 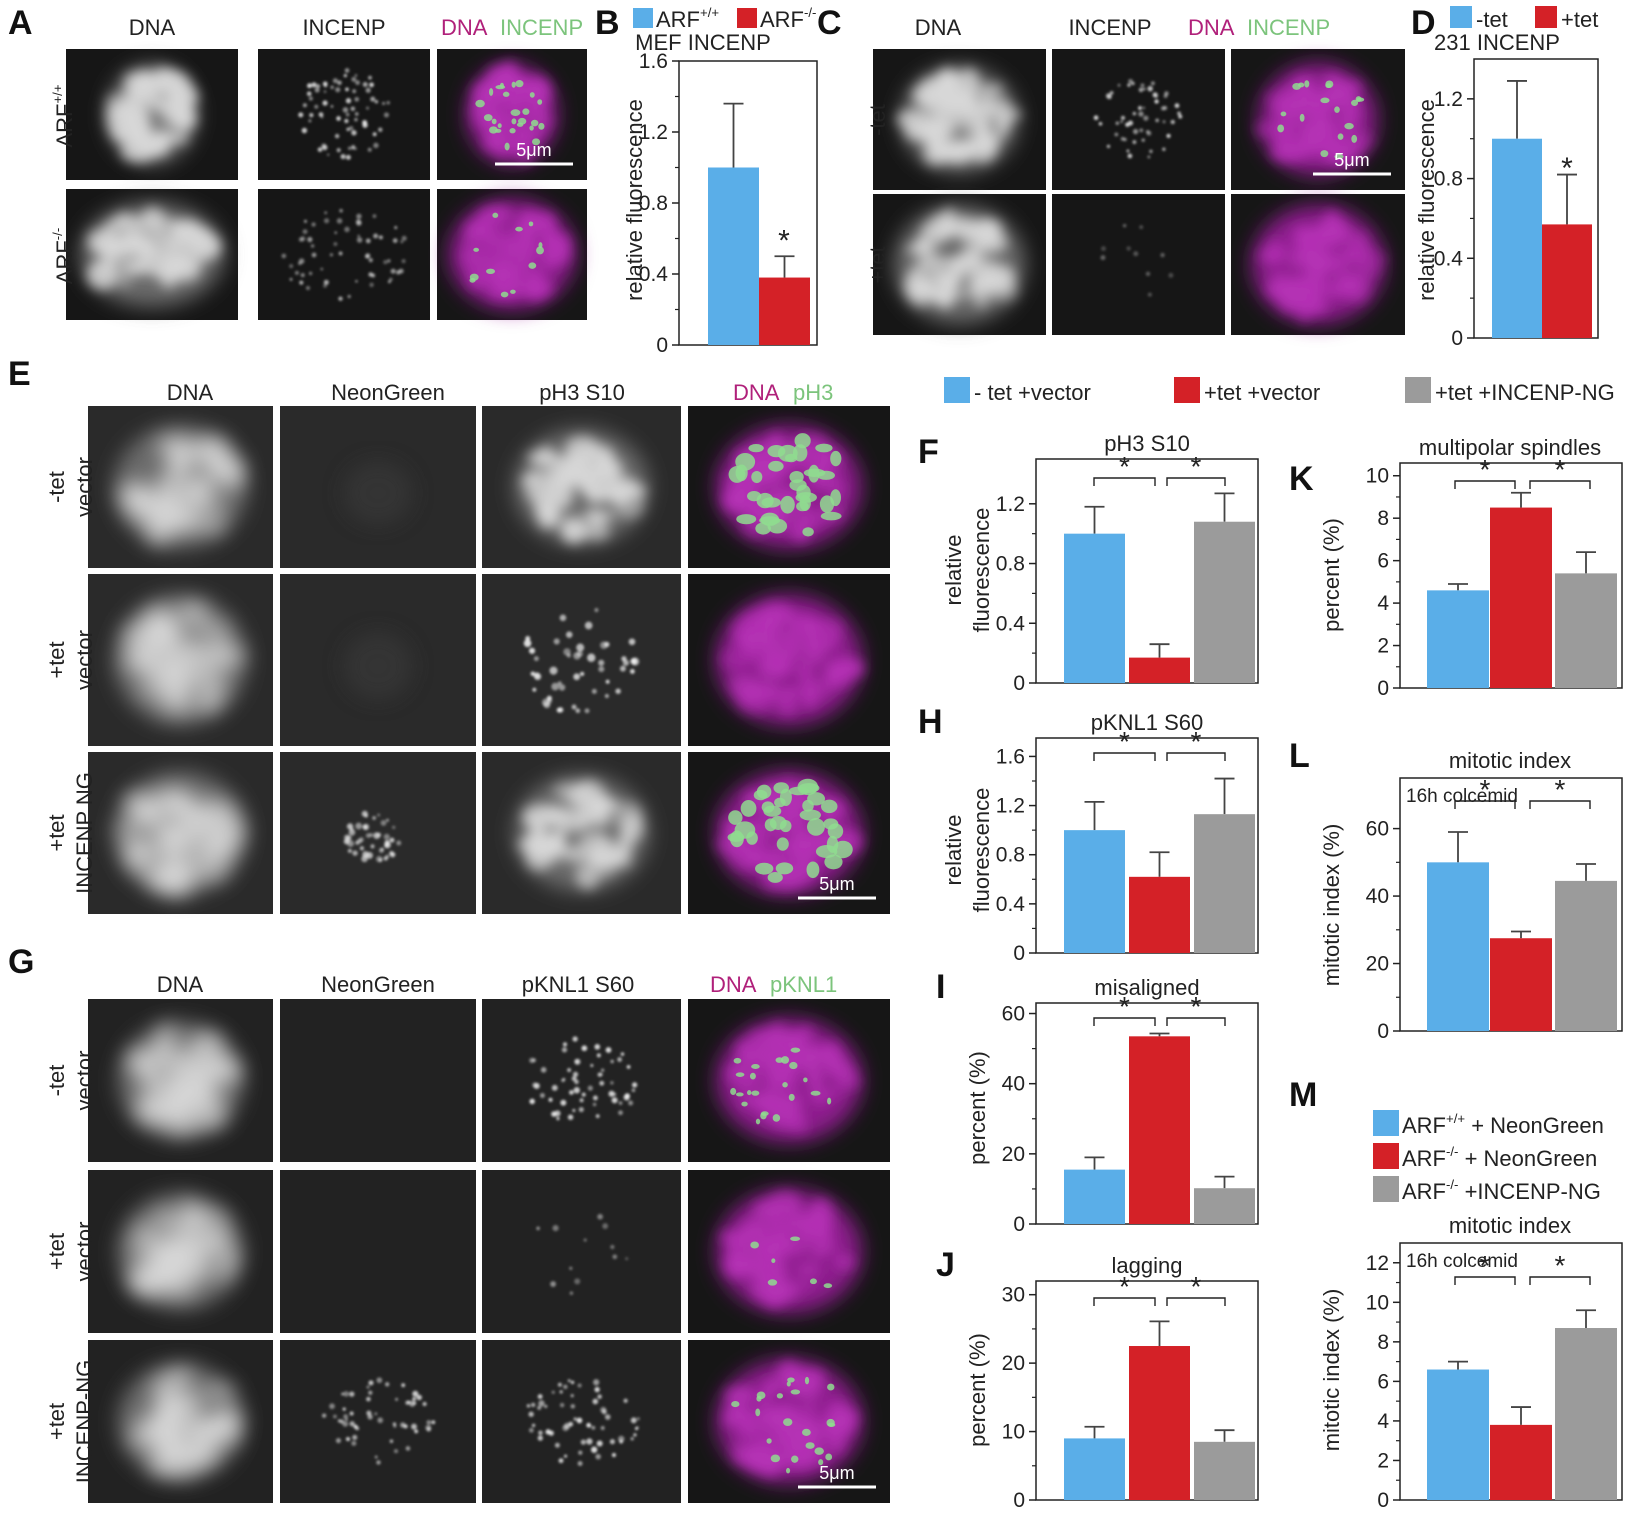 I want to click on merge-header-incenp: INCENP, so click(x=1288, y=27).